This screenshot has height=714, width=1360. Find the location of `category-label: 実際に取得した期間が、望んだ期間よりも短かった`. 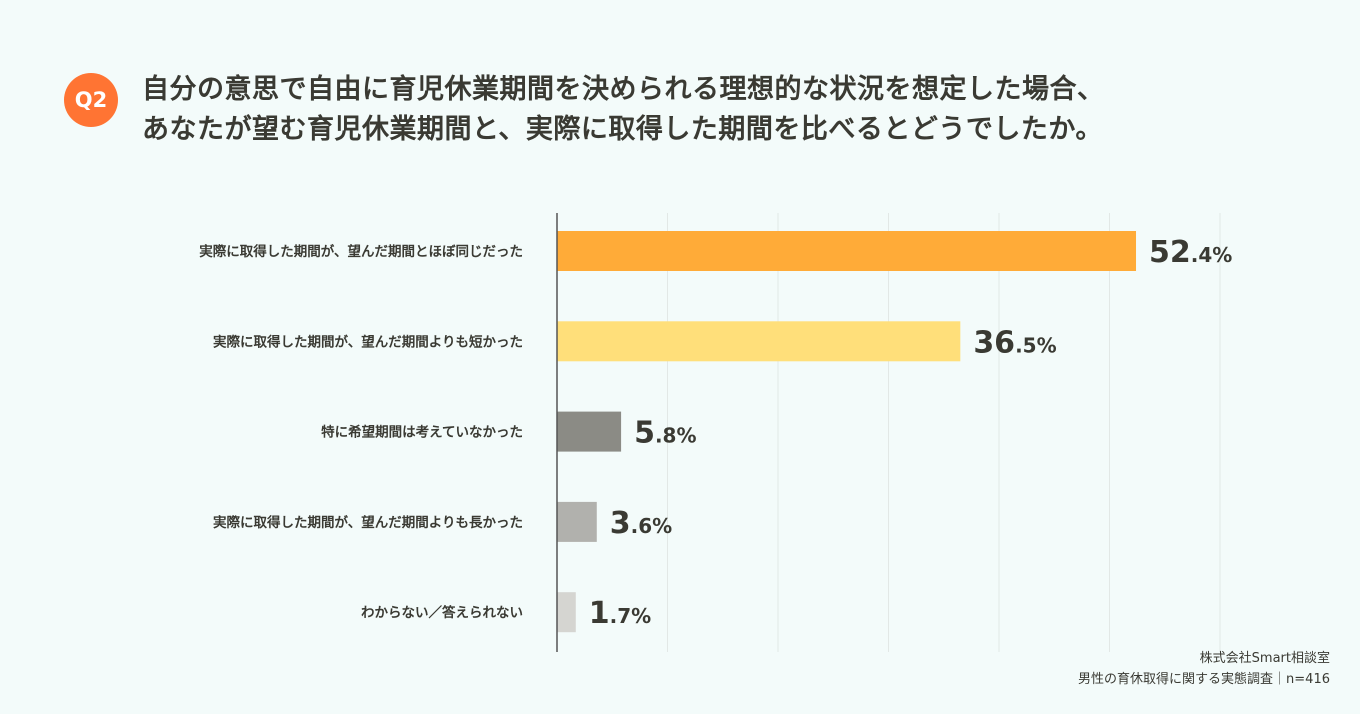

category-label: 実際に取得した期間が、望んだ期間よりも短かった is located at coordinates (368, 341).